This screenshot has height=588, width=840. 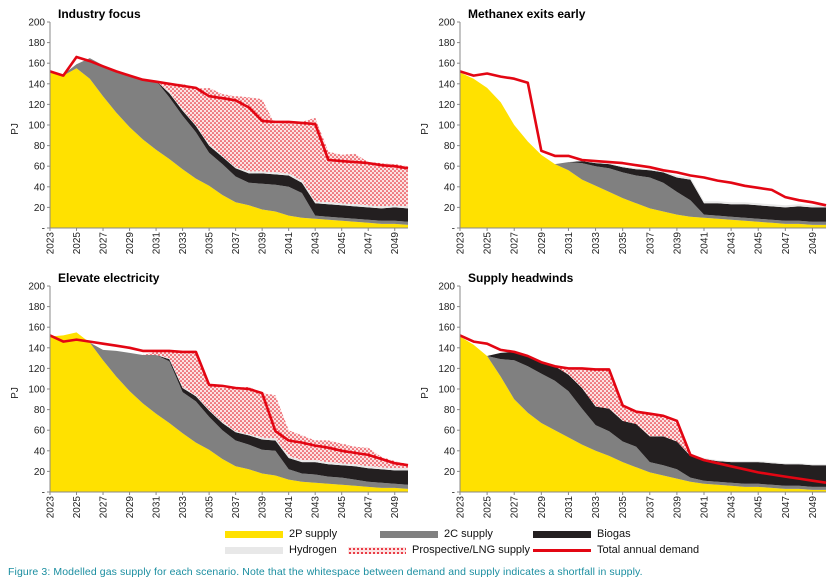 What do you see at coordinates (521, 278) in the screenshot?
I see `chart-title: Supply headwinds` at bounding box center [521, 278].